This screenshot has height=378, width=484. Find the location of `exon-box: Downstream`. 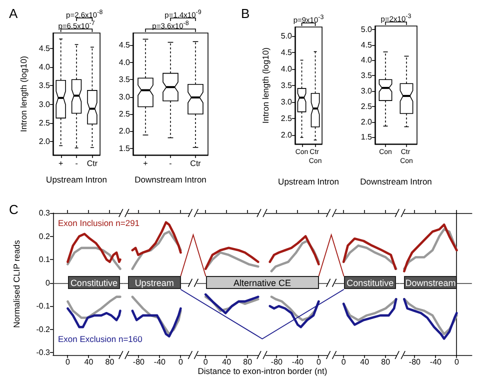

exon-box: Downstream is located at coordinates (430, 283).